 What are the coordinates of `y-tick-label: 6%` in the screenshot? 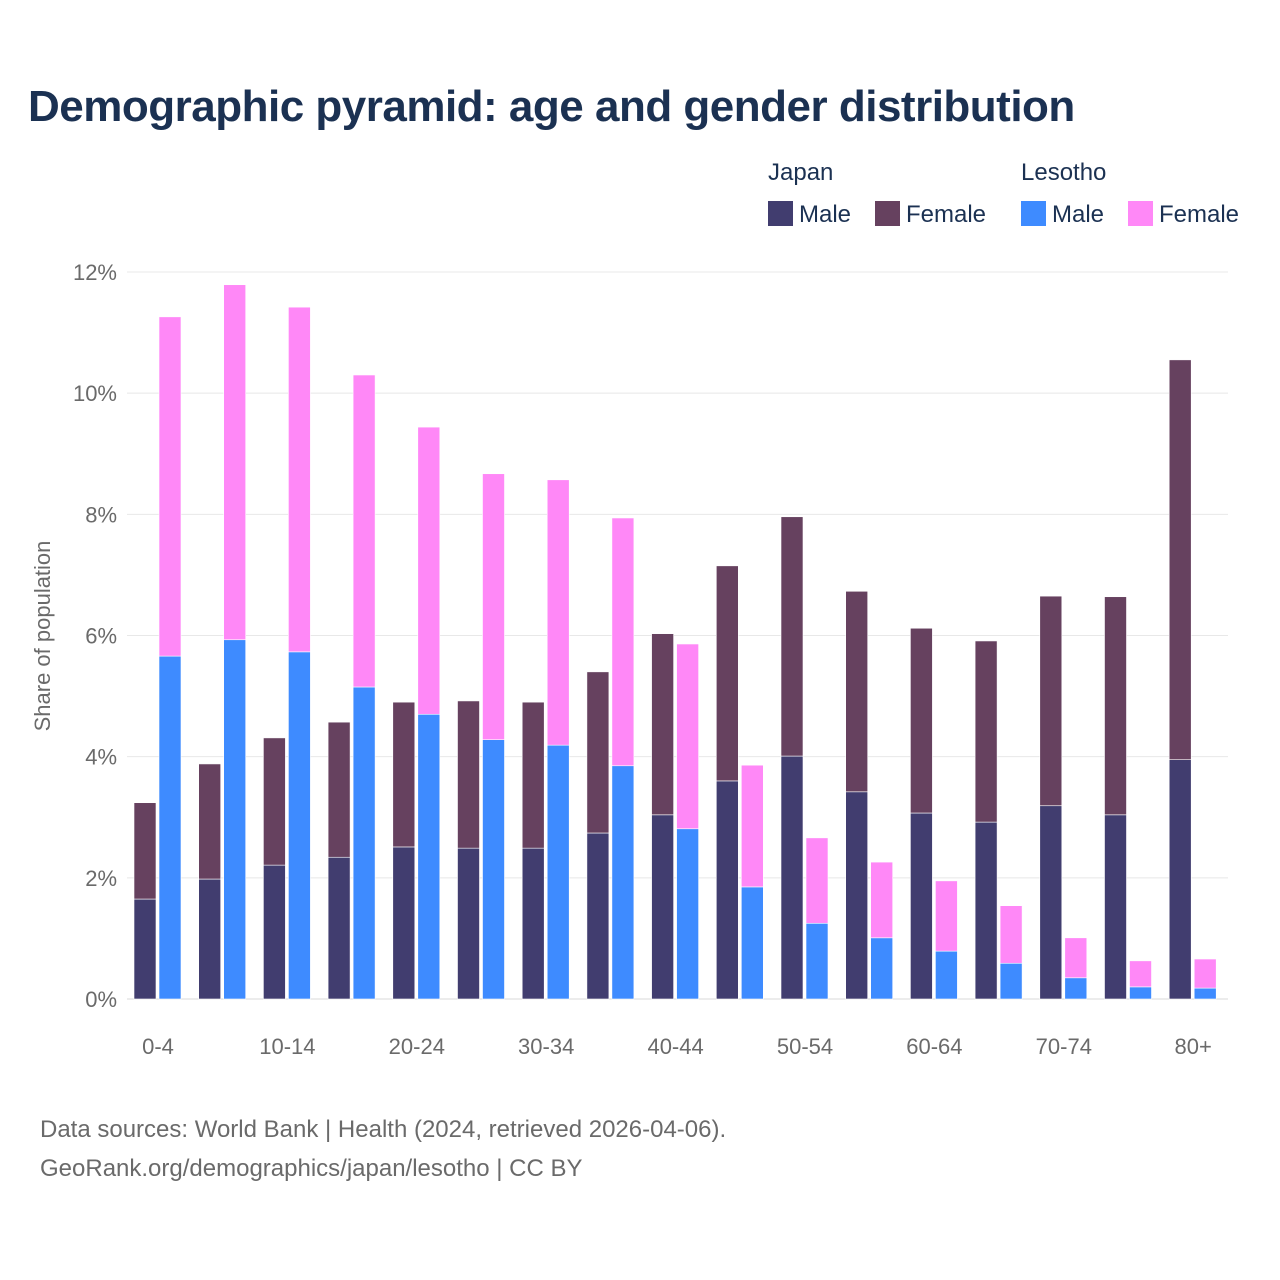 It's located at (101, 636).